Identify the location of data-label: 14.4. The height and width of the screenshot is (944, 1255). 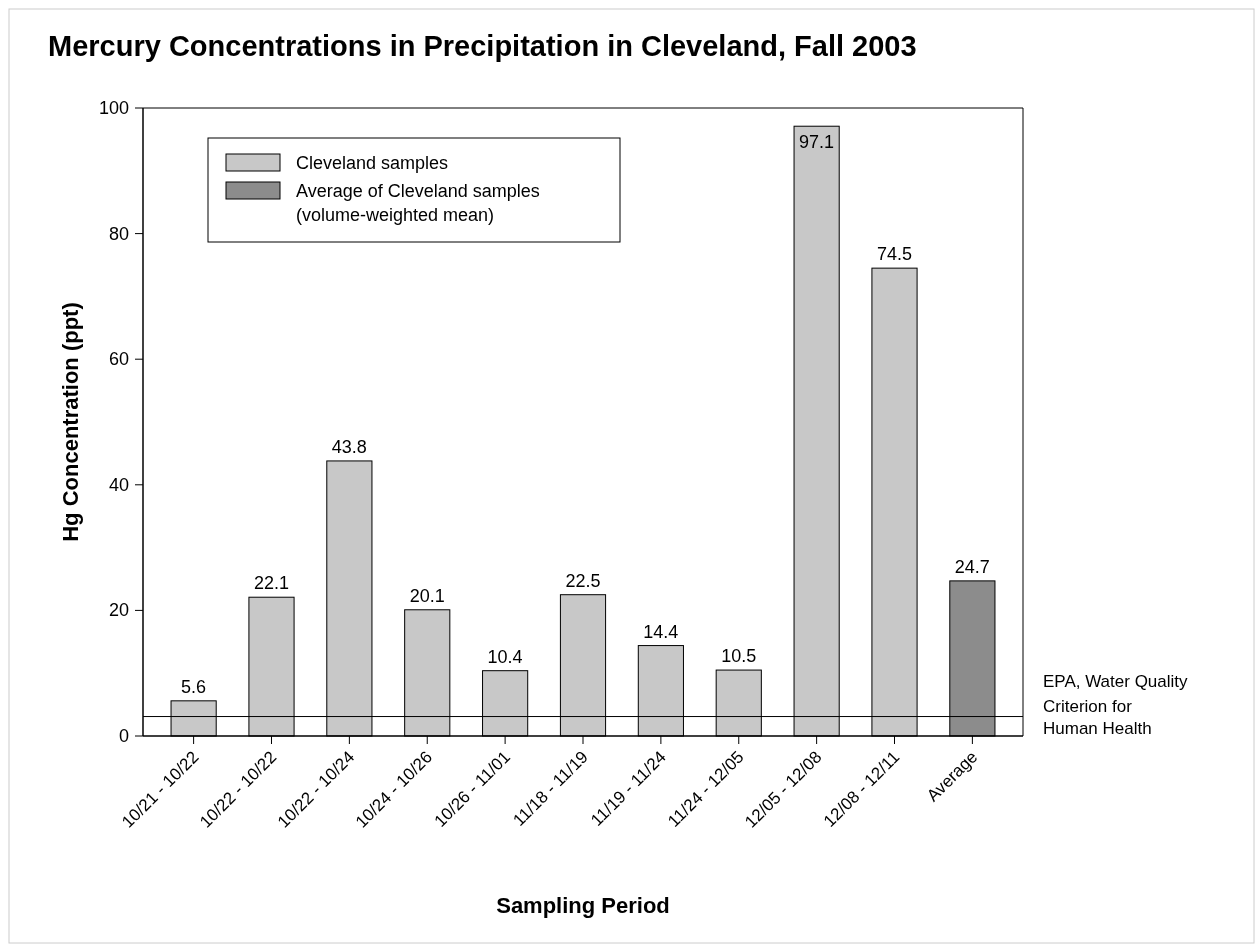
(661, 631).